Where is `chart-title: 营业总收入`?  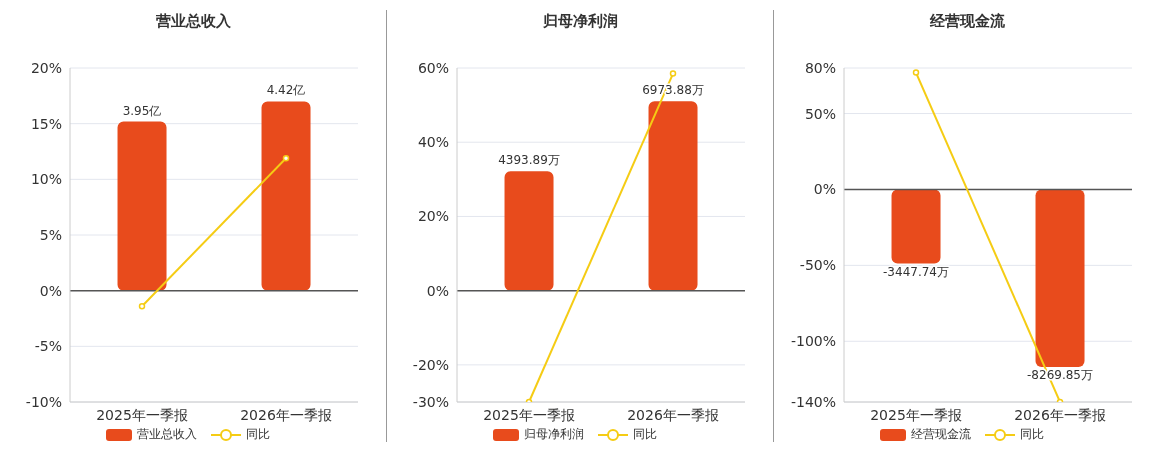
chart-title: 营业总收入 is located at coordinates (193, 22).